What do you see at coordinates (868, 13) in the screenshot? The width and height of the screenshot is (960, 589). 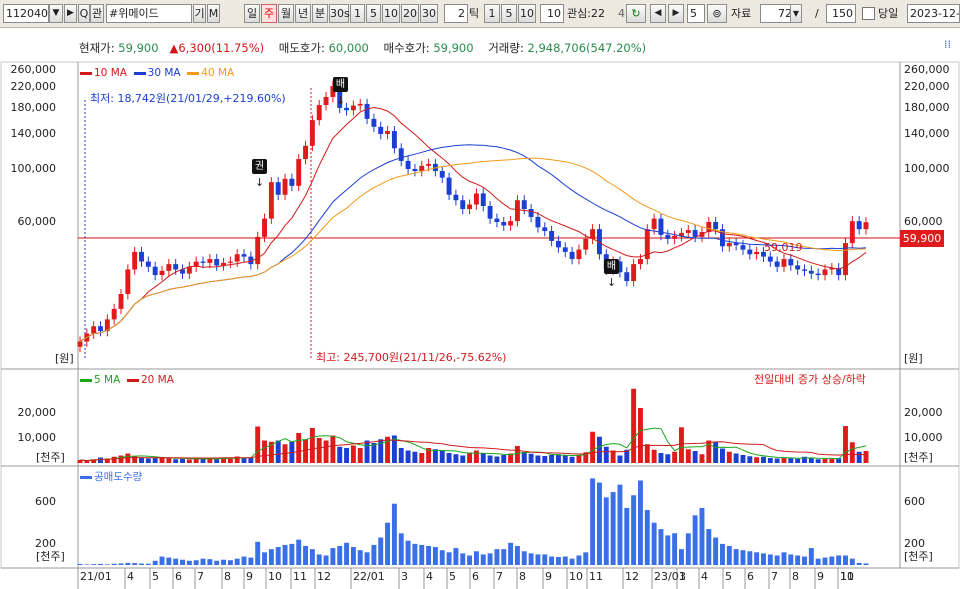 I see `today-checkbox` at bounding box center [868, 13].